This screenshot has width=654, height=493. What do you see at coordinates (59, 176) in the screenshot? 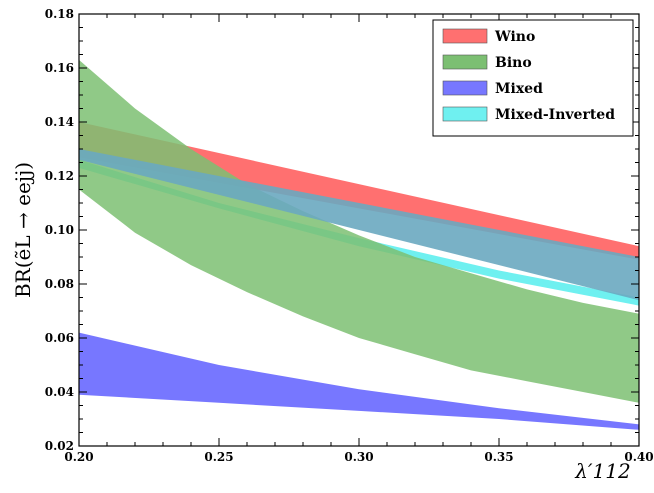
I see `y-tick-label: 0.12` at bounding box center [59, 176].